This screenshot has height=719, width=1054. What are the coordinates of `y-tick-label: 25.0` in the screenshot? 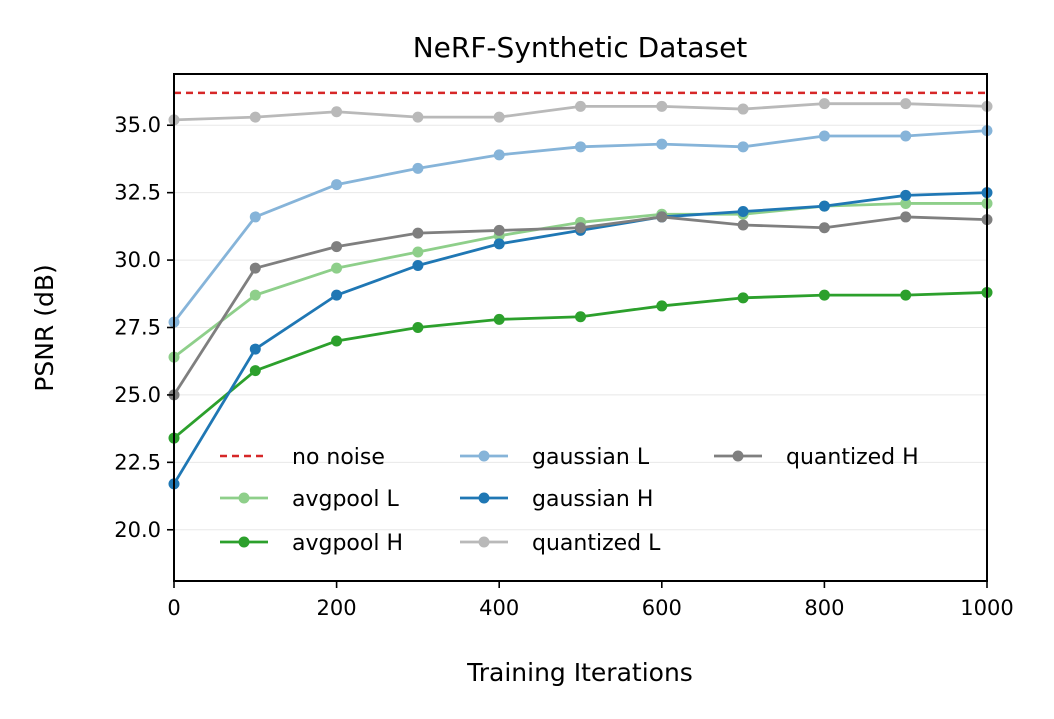 It's located at (137, 395).